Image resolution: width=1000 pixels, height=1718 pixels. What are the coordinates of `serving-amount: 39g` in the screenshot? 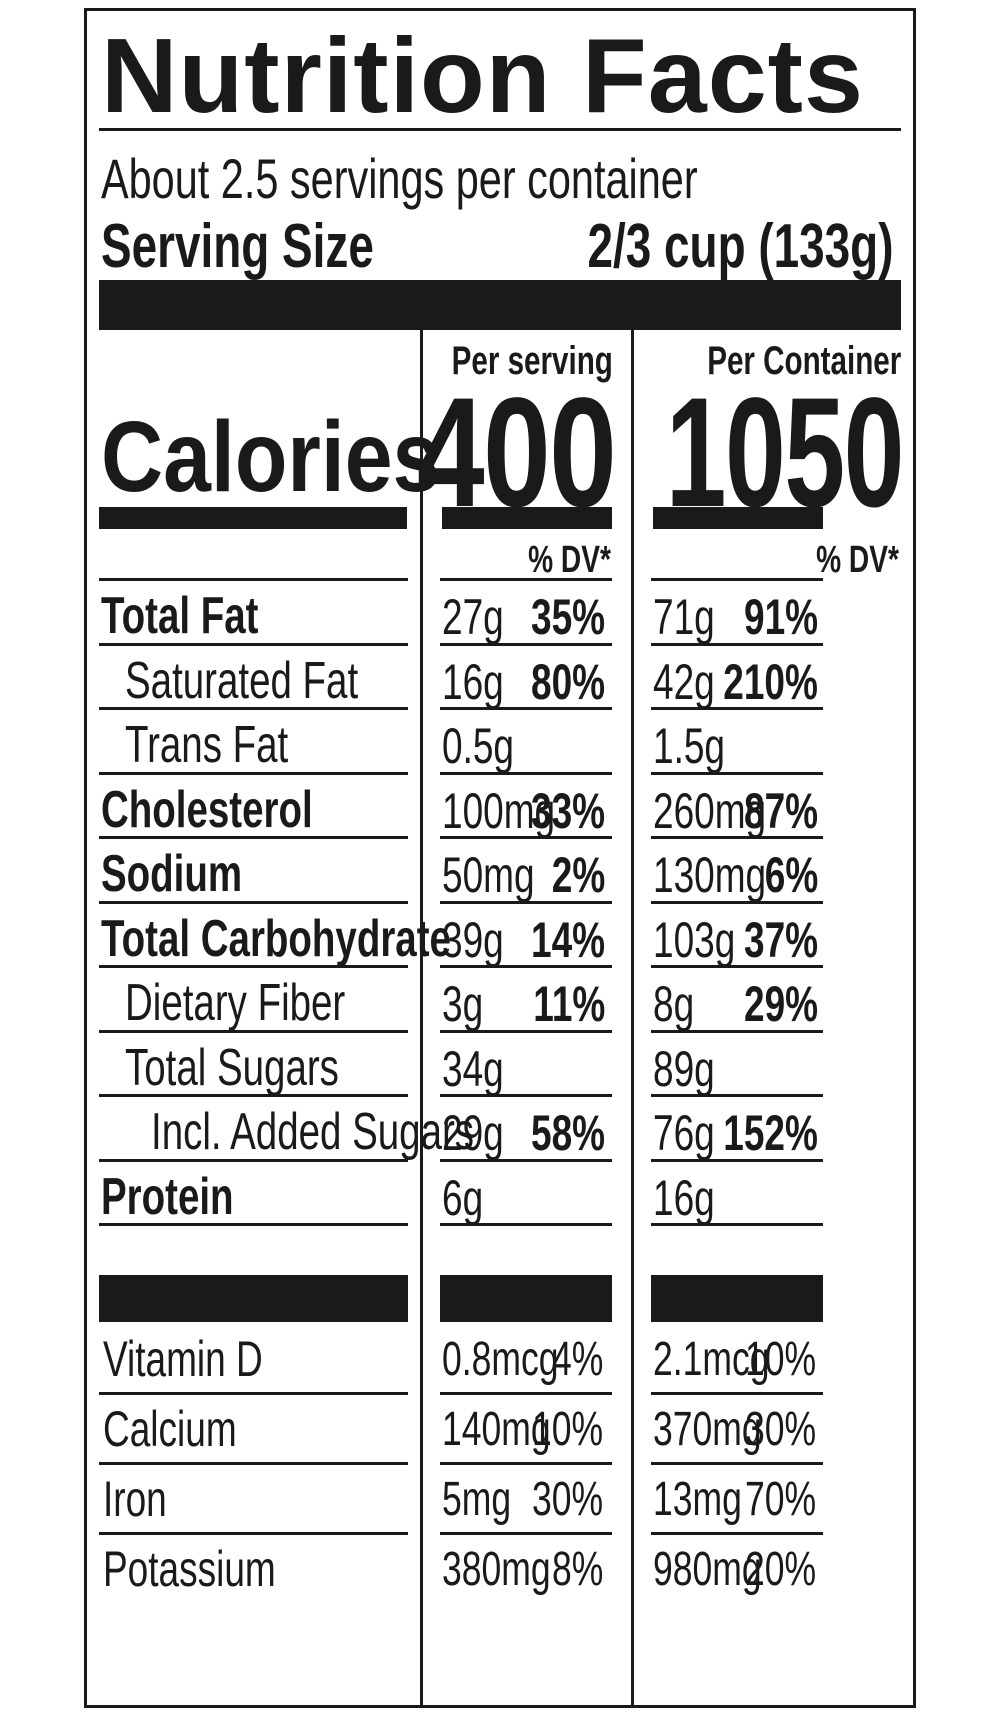 It's located at (483, 940).